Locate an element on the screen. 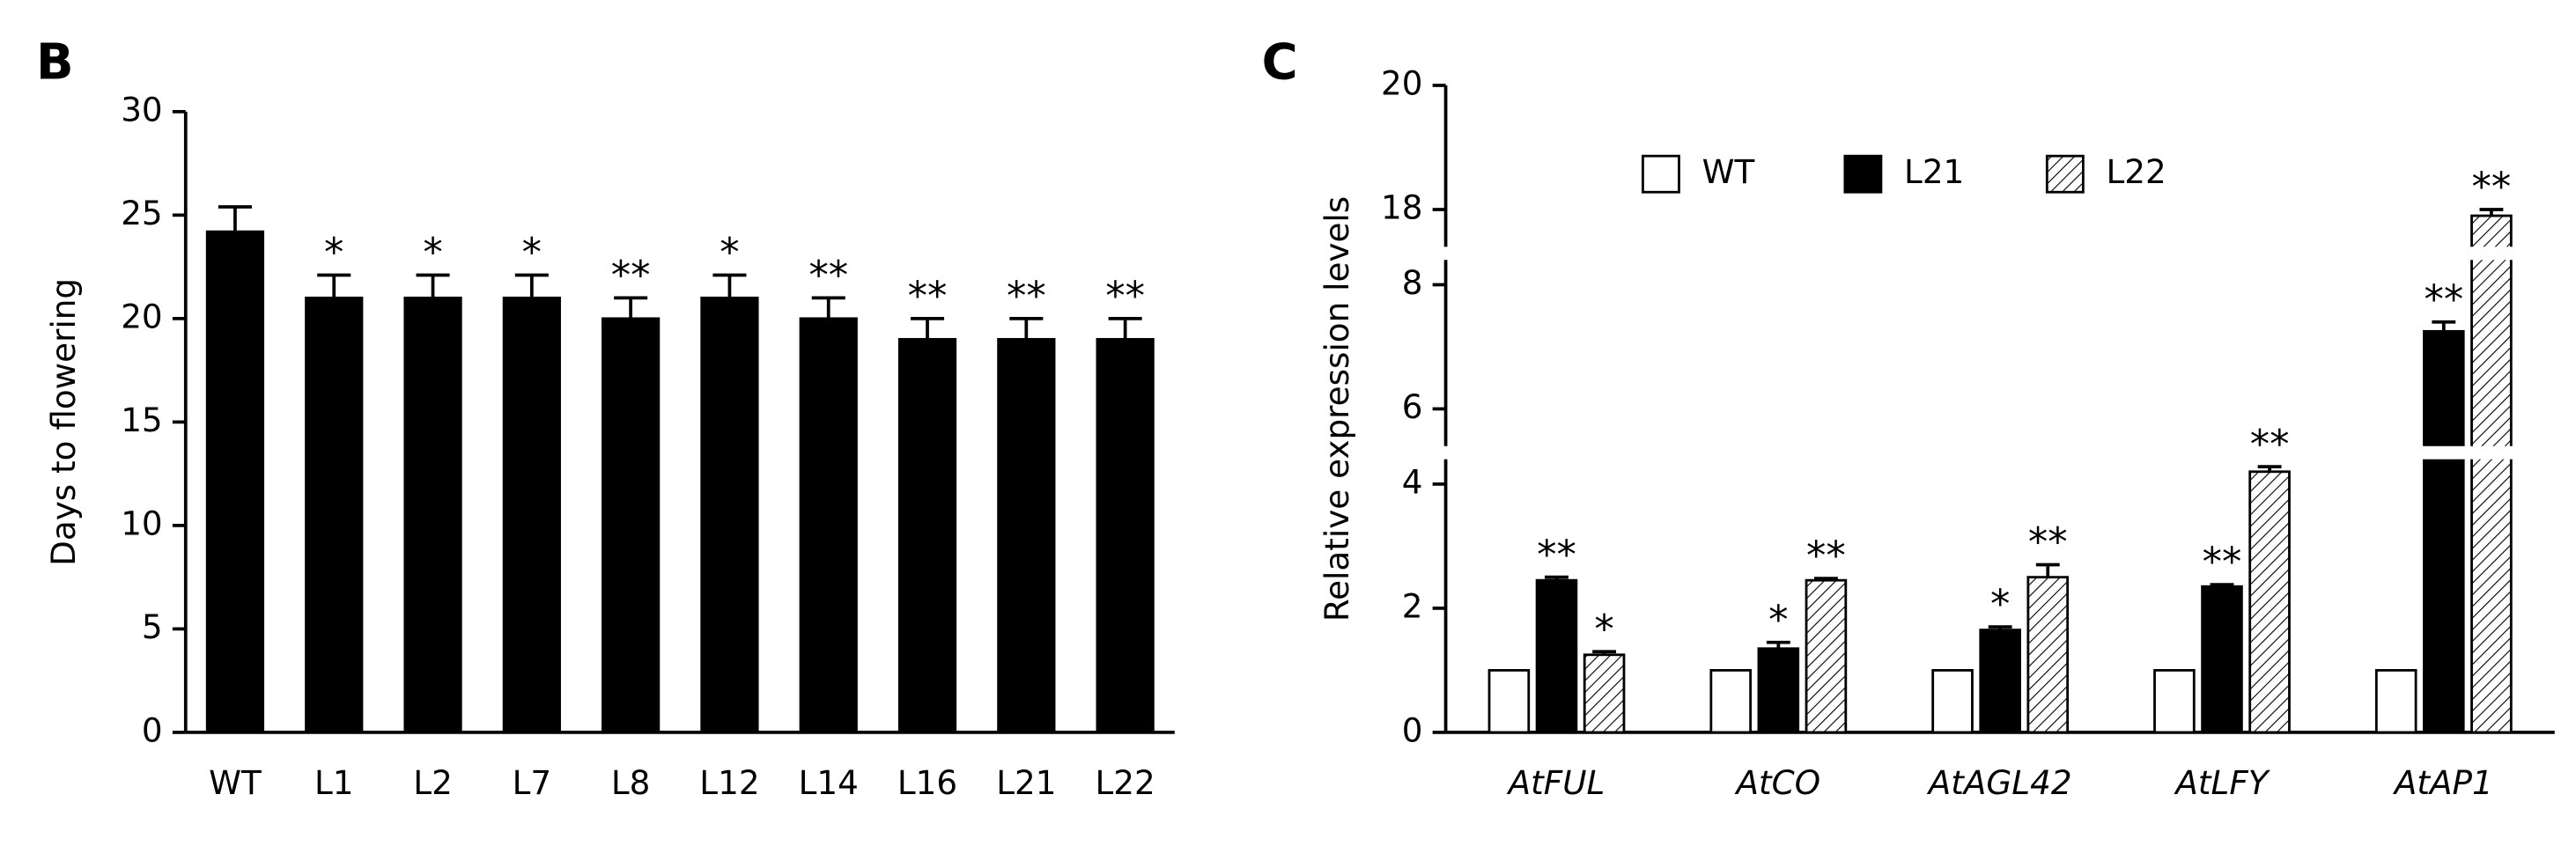 The width and height of the screenshot is (2576, 846). x-tick-label: AtLFY is located at coordinates (2222, 782).